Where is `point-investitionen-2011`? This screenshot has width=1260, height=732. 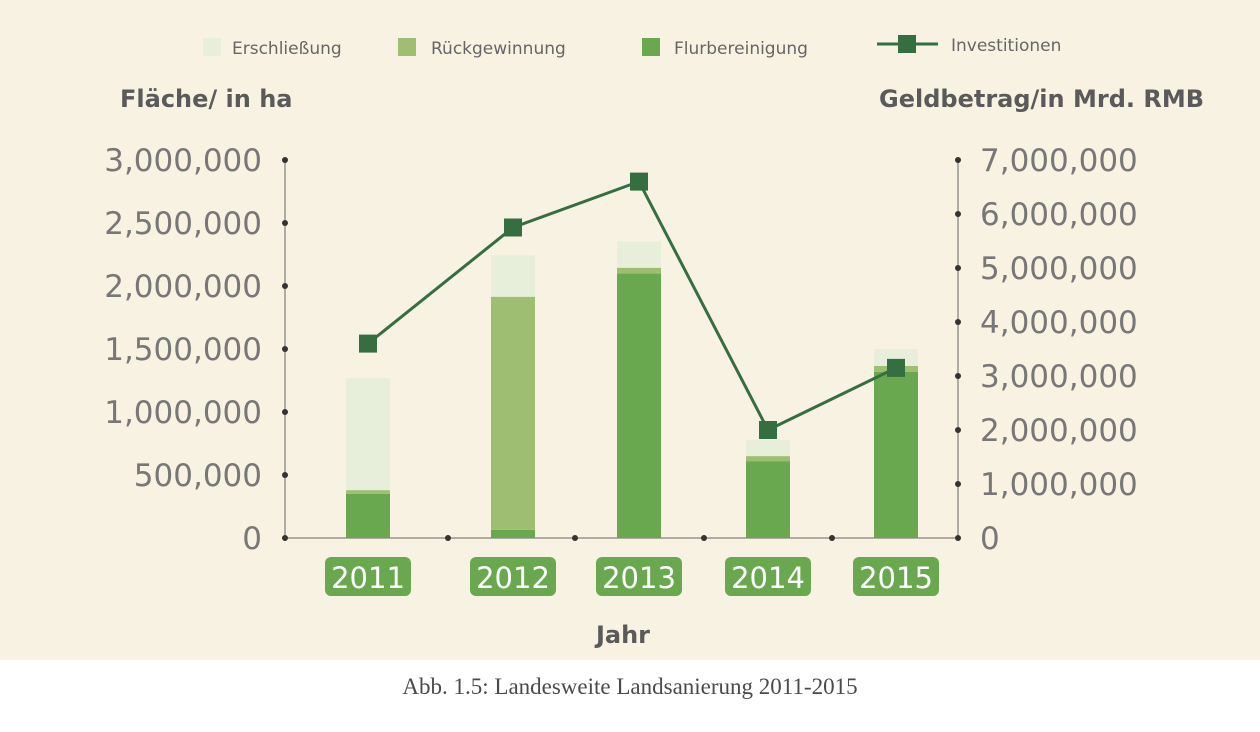
point-investitionen-2011 is located at coordinates (368, 343).